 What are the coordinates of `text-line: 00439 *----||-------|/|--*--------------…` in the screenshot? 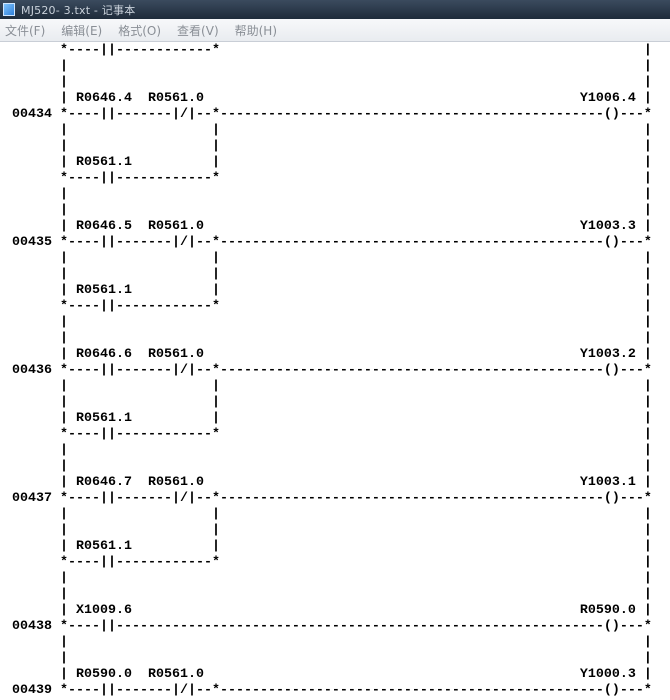 It's located at (328, 690).